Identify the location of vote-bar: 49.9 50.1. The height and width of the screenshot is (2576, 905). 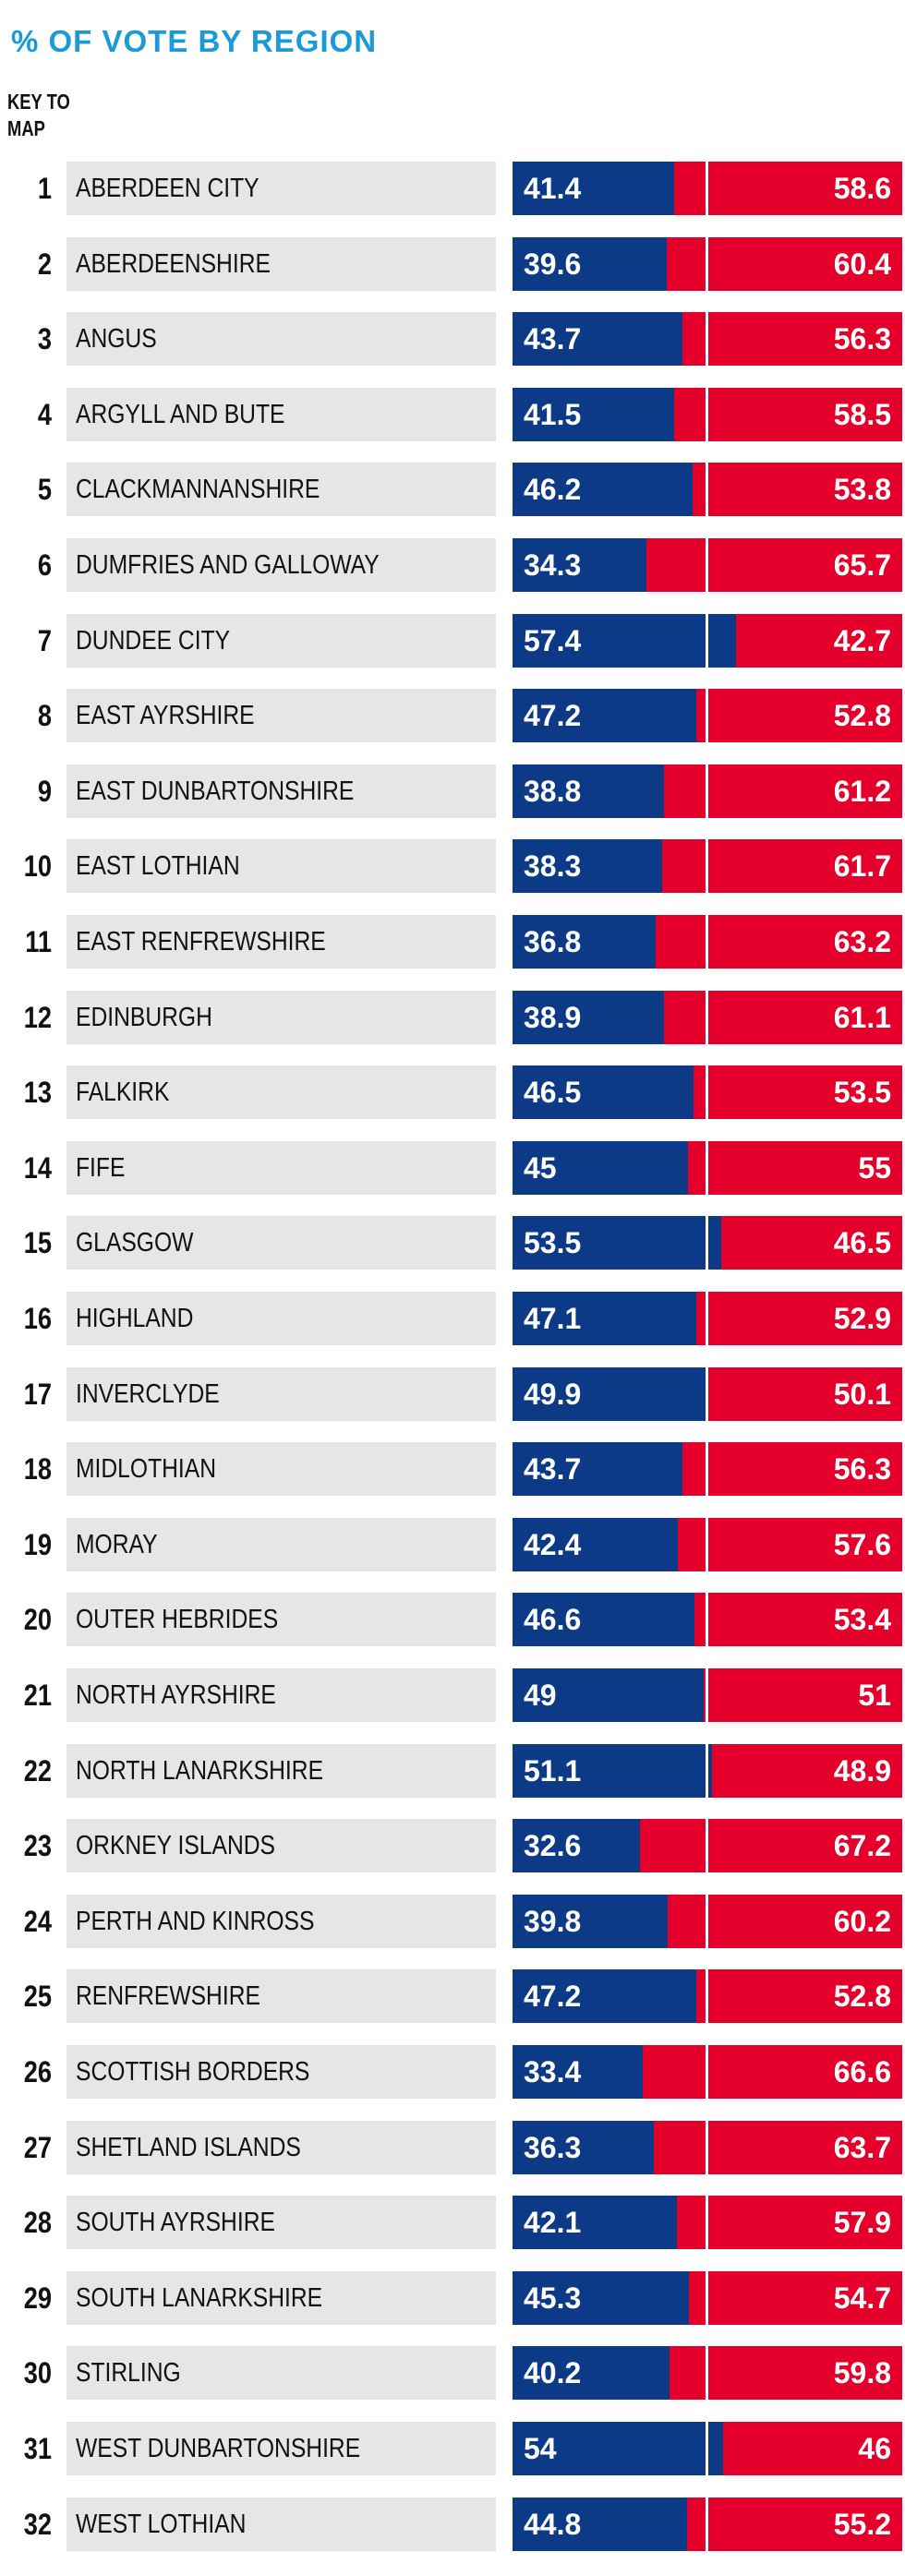
(707, 1393).